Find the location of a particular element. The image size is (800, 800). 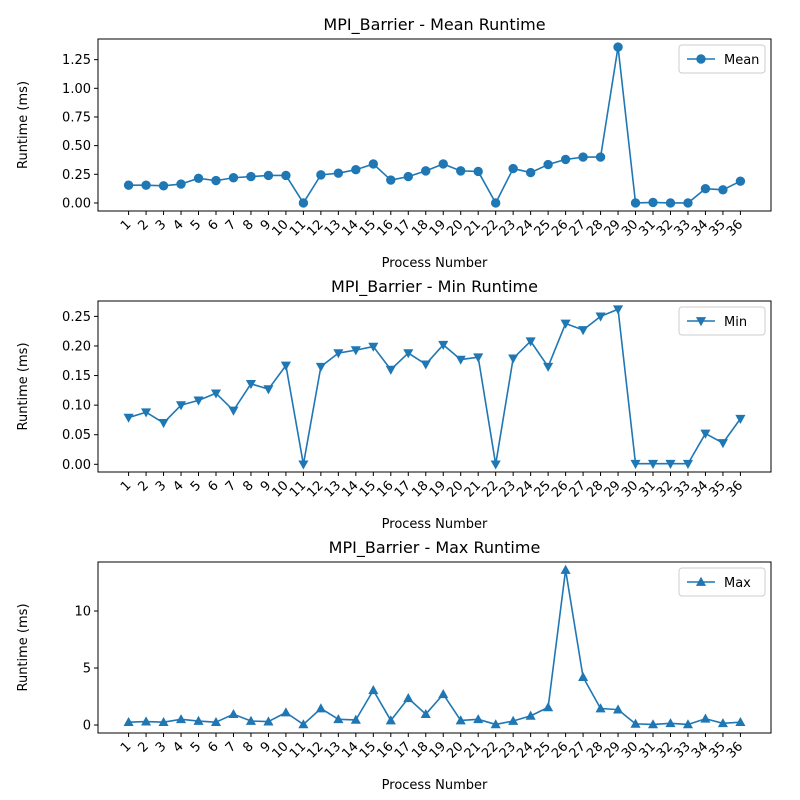

y-tick-label: 1.25 is located at coordinates (76, 60).